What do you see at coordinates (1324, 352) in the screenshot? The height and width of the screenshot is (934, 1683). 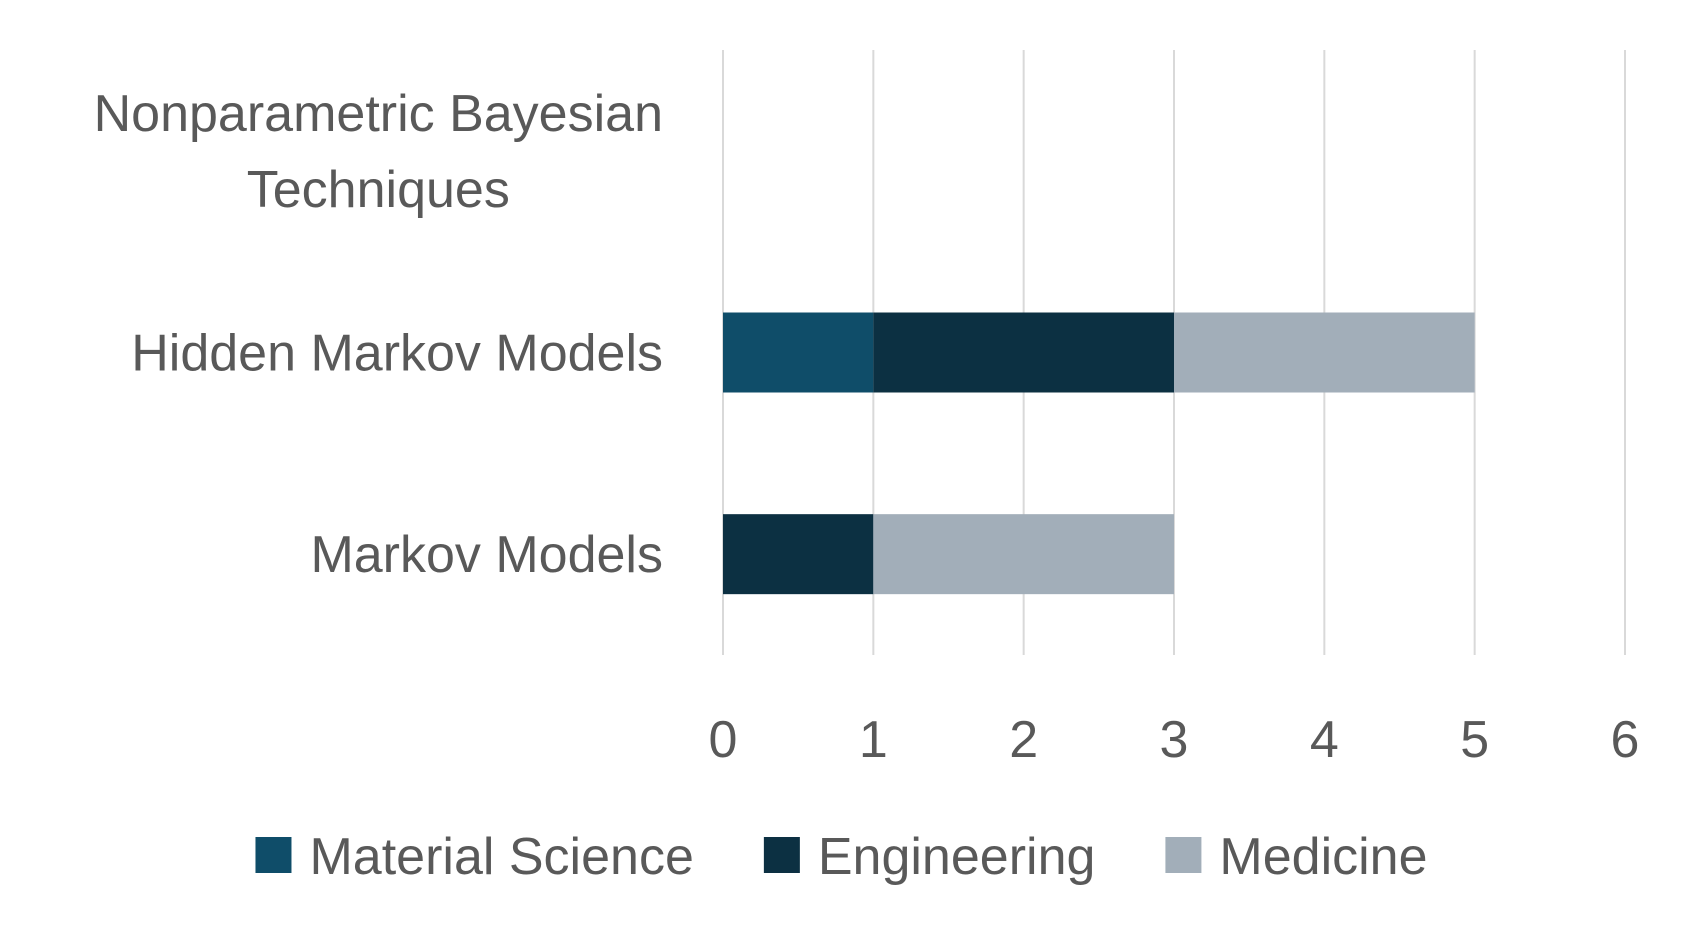 I see `bar-hidden-markov-models-medicine` at bounding box center [1324, 352].